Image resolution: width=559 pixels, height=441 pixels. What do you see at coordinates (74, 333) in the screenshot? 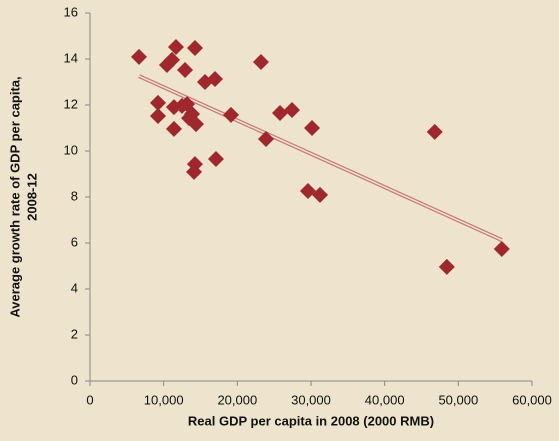
I see `y-tick-label: 2` at bounding box center [74, 333].